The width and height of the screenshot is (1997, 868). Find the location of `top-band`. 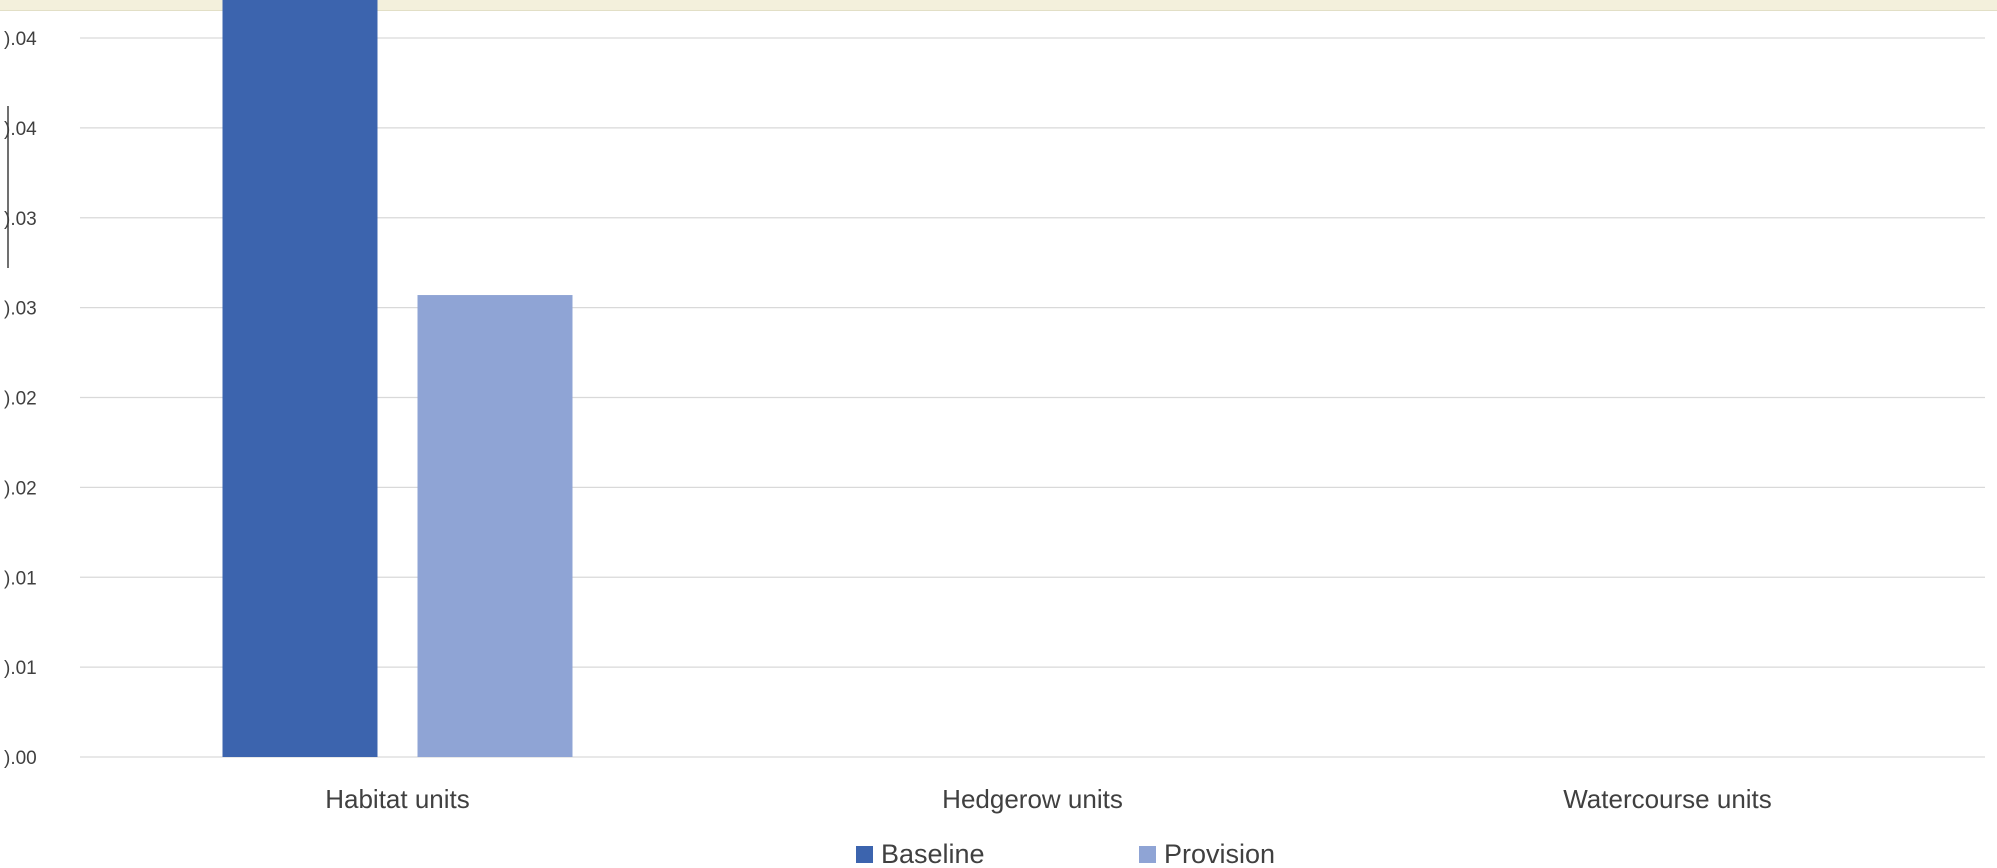

top-band is located at coordinates (998, 5).